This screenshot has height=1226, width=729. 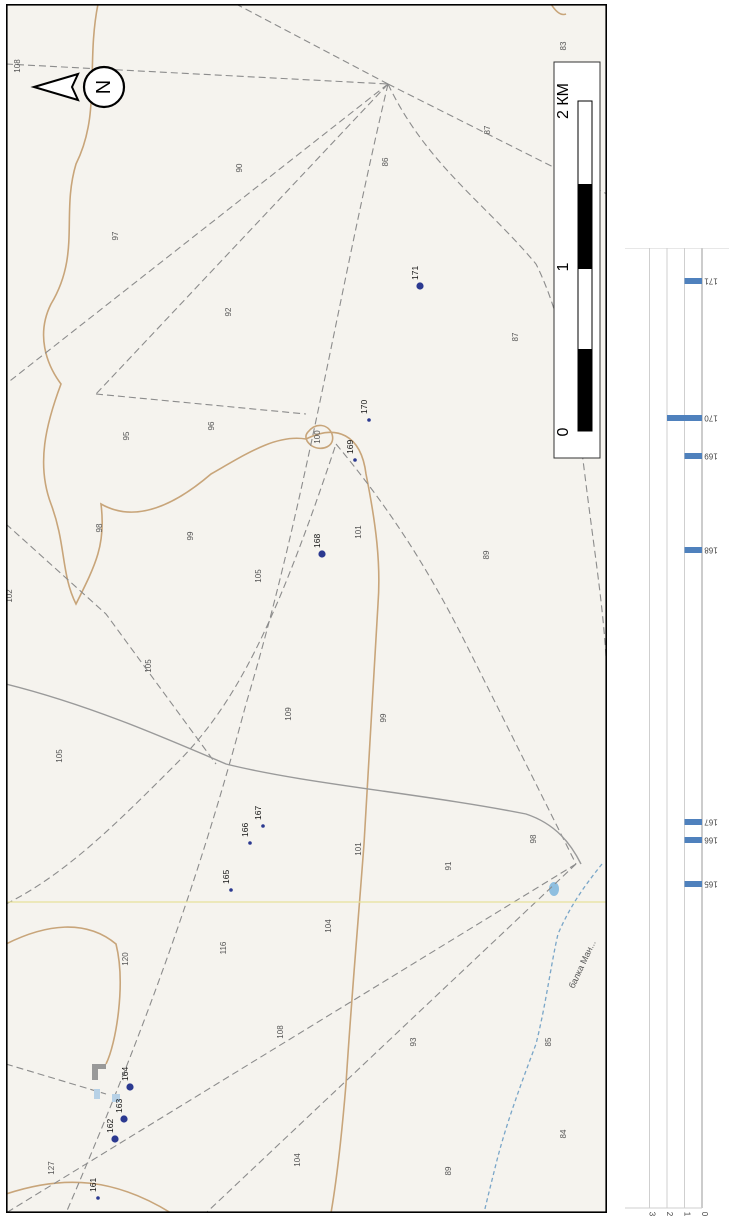 I want to click on survey-point-label: 171, so click(x=415, y=273).